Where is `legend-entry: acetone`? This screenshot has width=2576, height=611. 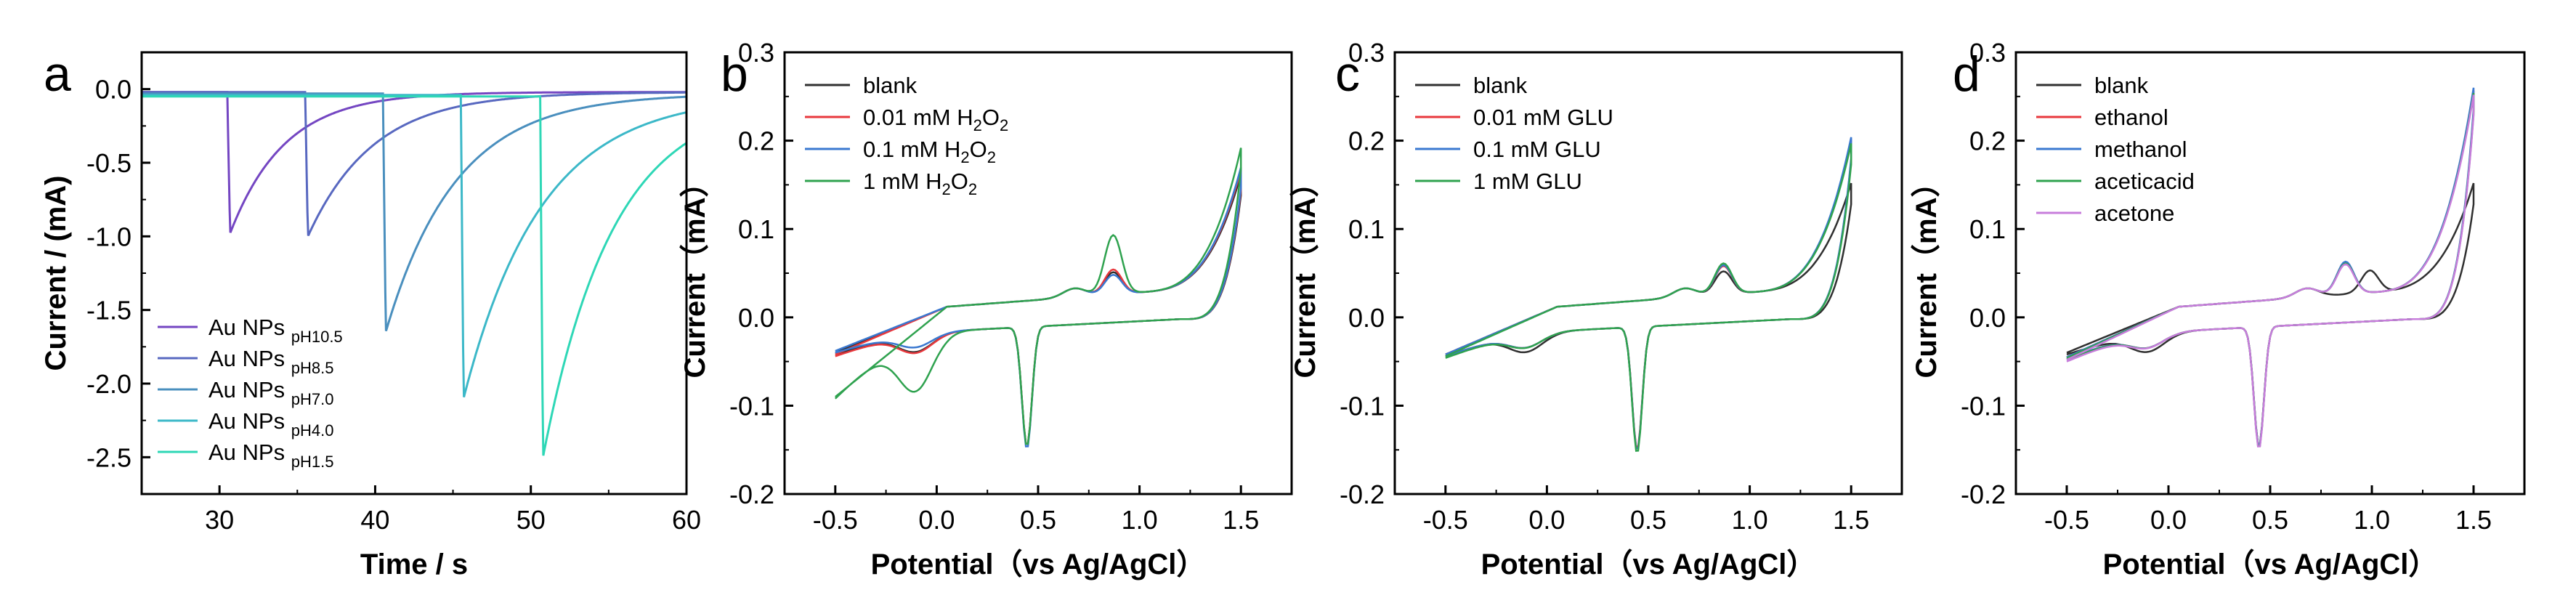 legend-entry: acetone is located at coordinates (2134, 213).